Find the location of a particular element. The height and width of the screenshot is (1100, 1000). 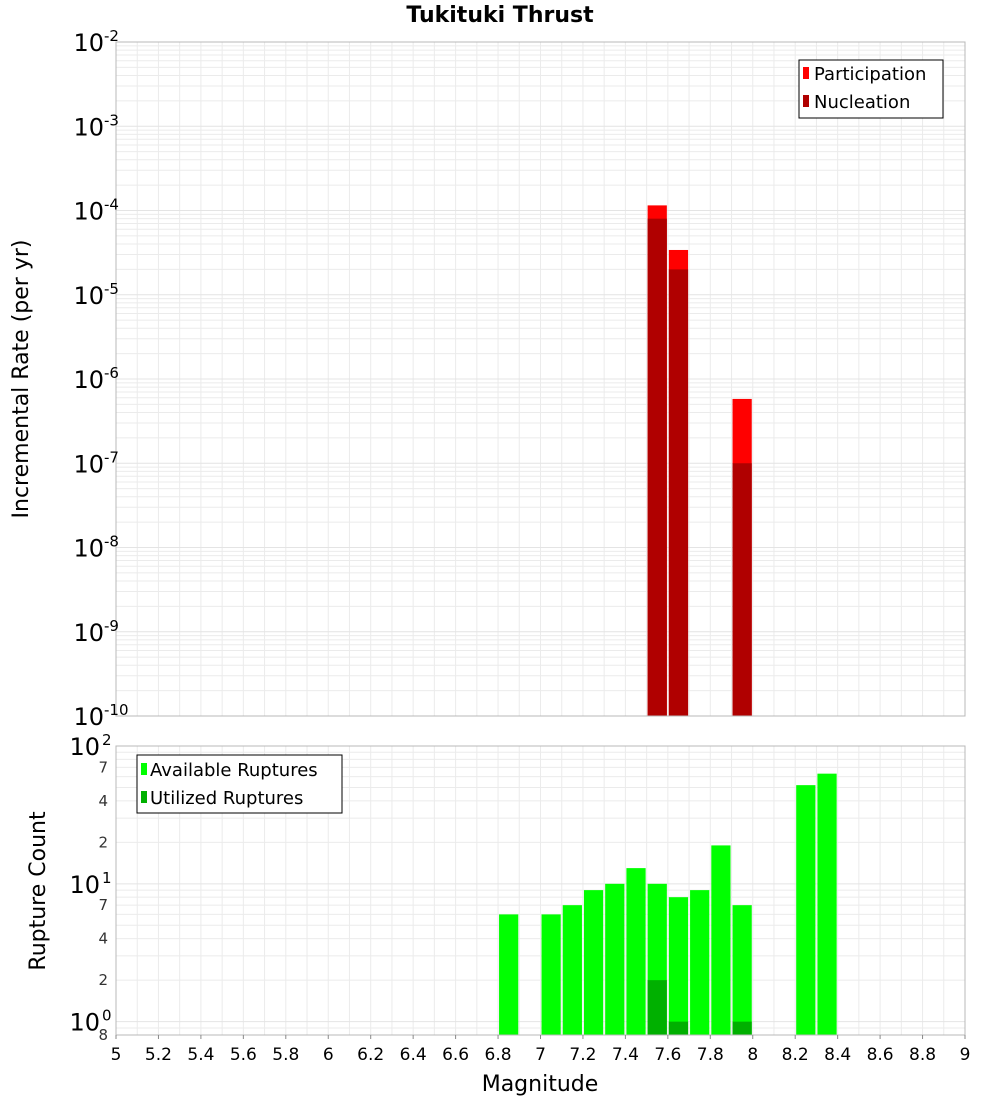

x-tick-label: 8.4 is located at coordinates (837, 1055).